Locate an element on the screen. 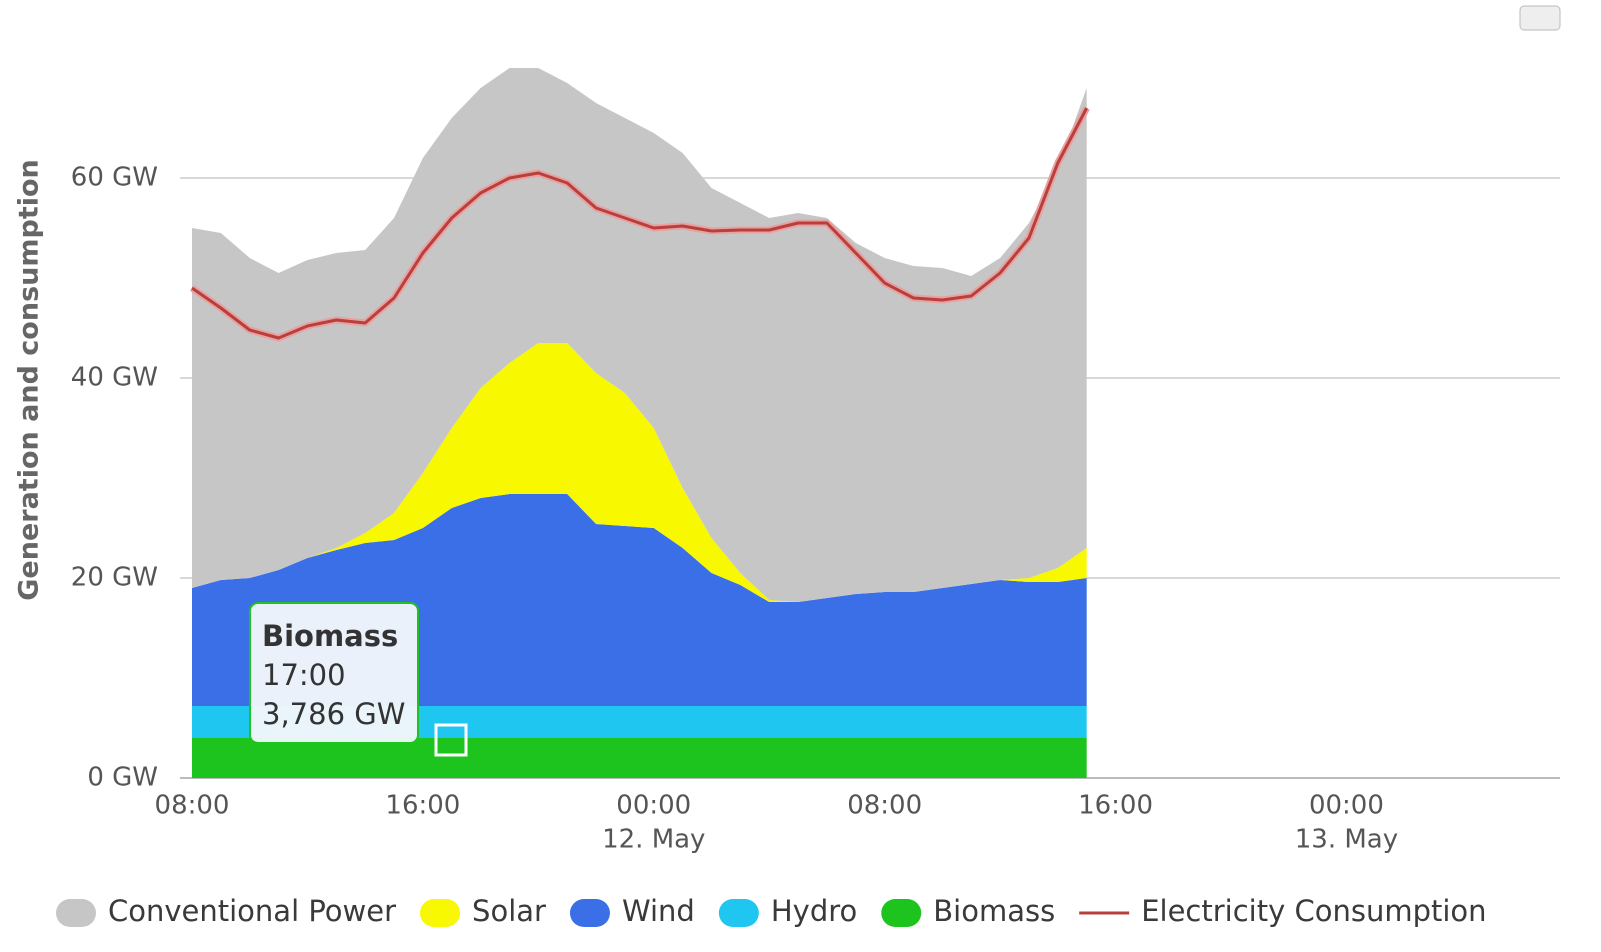 The width and height of the screenshot is (1601, 952). tooltip: Biomass 17:00 3,786 GW is located at coordinates (358, 679).